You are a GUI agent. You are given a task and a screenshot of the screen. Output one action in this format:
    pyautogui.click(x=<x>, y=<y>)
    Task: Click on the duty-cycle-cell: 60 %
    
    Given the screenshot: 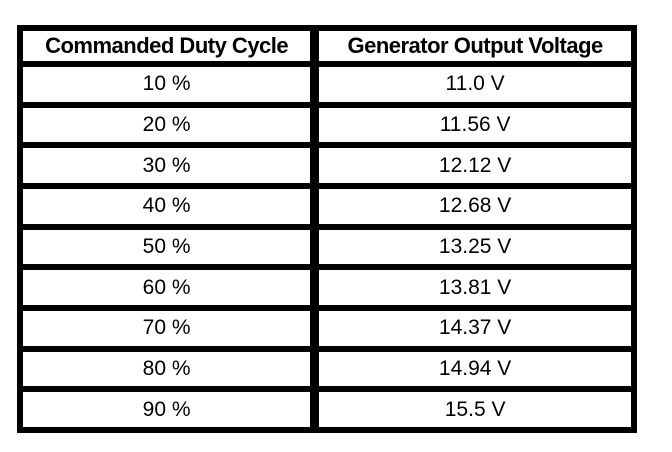 What is the action you would take?
    pyautogui.click(x=168, y=287)
    